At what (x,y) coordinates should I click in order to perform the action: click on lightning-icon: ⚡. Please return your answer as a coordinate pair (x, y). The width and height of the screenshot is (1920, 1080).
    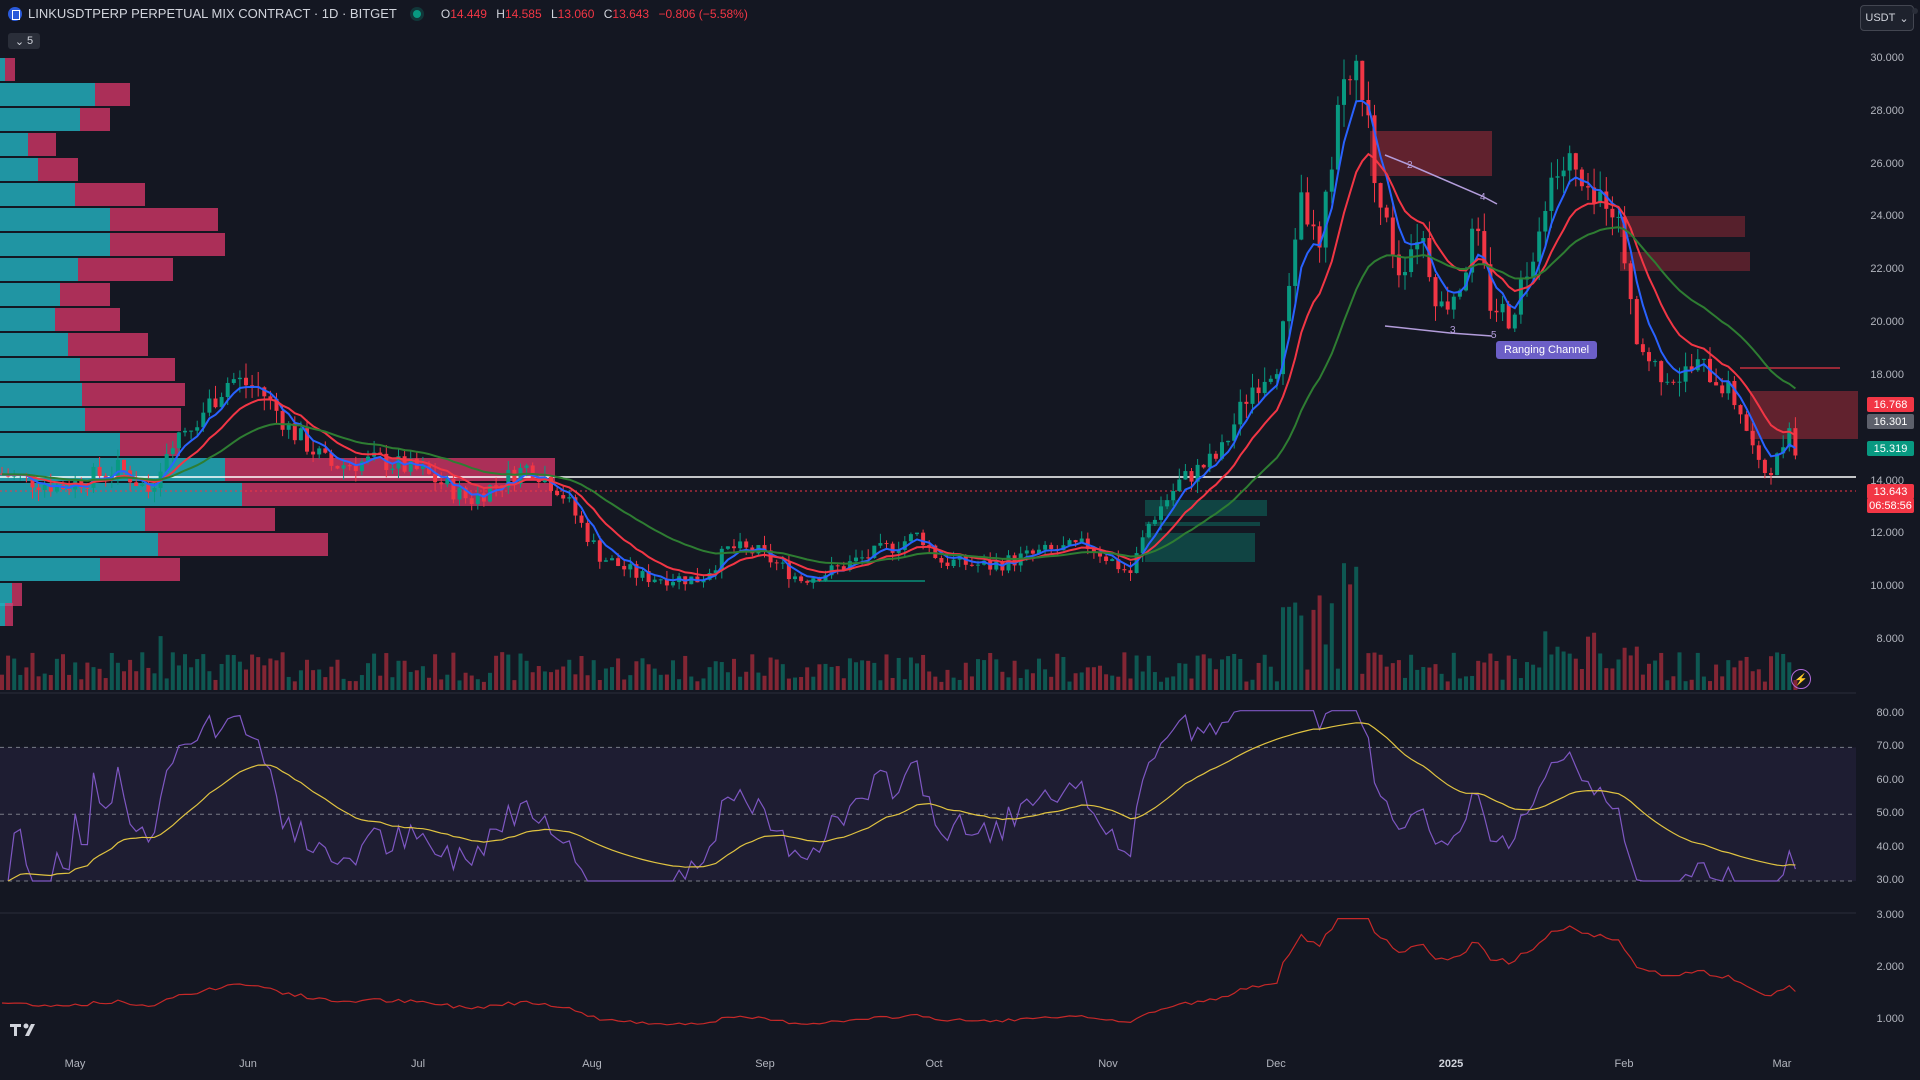
    Looking at the image, I should click on (1801, 679).